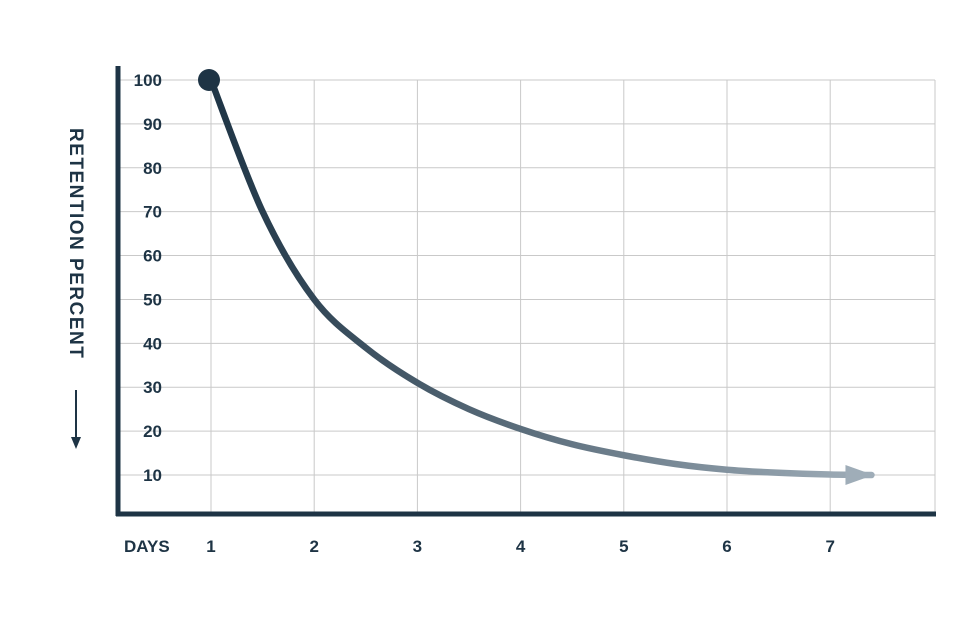  What do you see at coordinates (521, 546) in the screenshot?
I see `x-tick-label: 4` at bounding box center [521, 546].